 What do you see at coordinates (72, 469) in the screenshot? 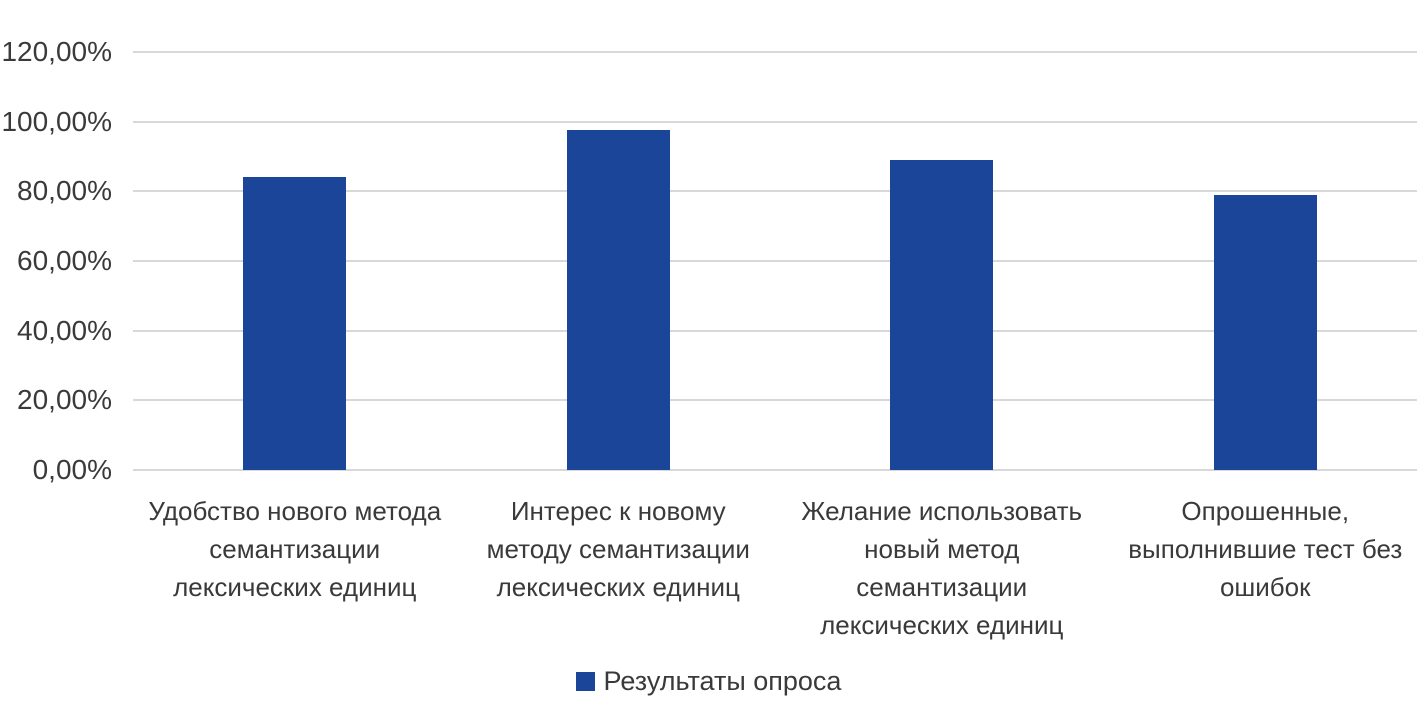
I see `y-tick-label: 0,00%` at bounding box center [72, 469].